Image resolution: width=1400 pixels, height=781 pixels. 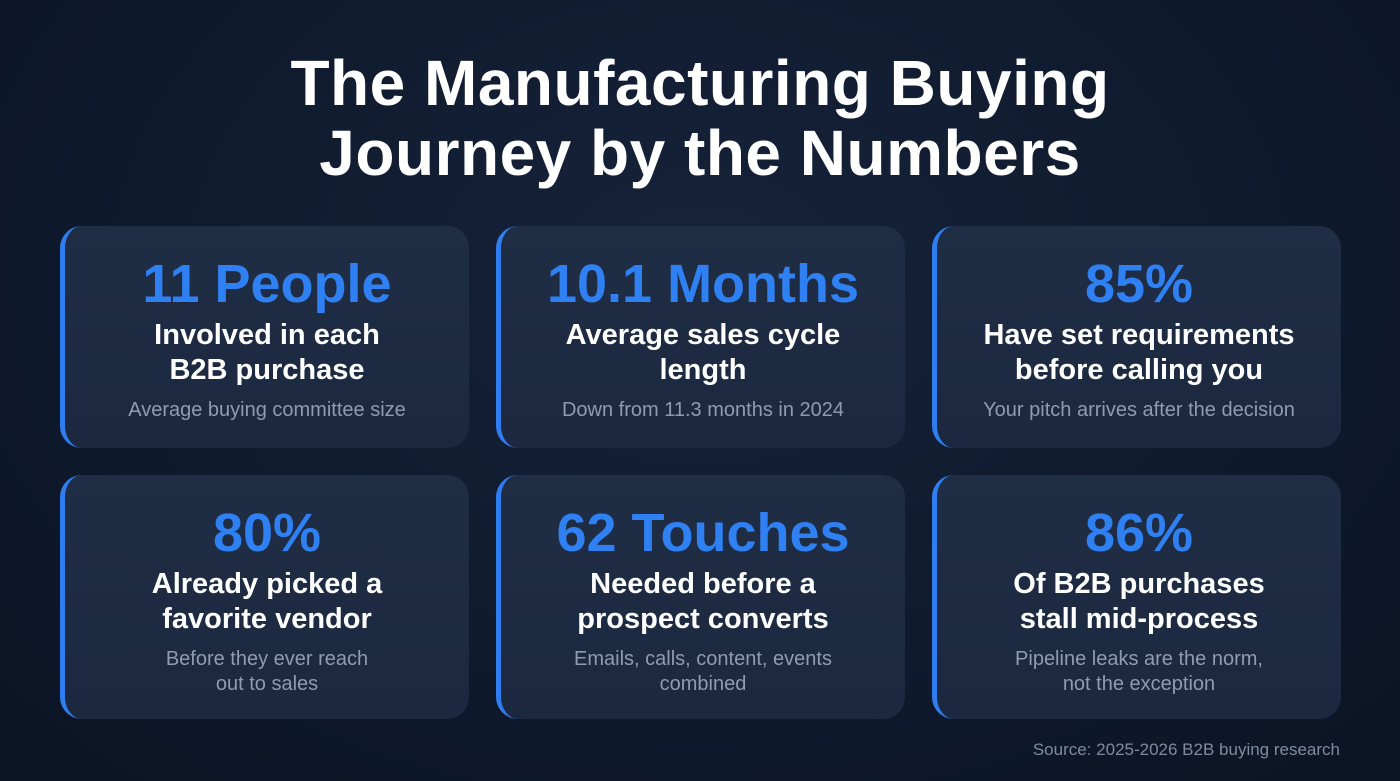 I want to click on stat-description: Have set requirements before calling you, so click(x=1139, y=352).